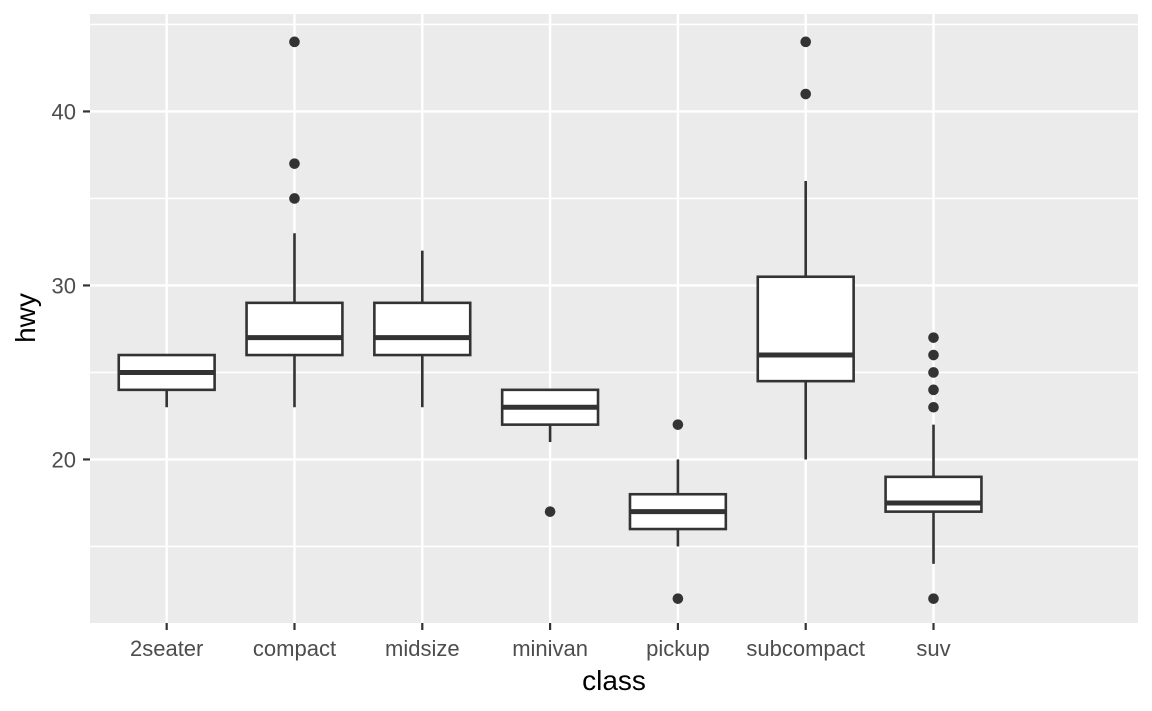 This screenshot has height=711, width=1152. Describe the element at coordinates (294, 329) in the screenshot. I see `box-compact` at that location.